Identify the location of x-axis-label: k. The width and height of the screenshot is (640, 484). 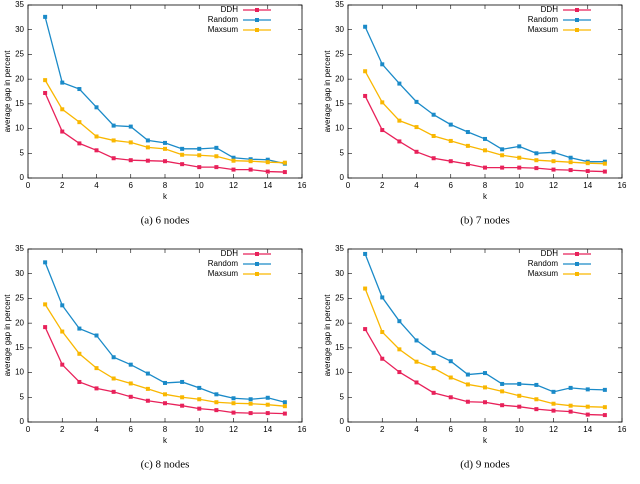
(485, 440).